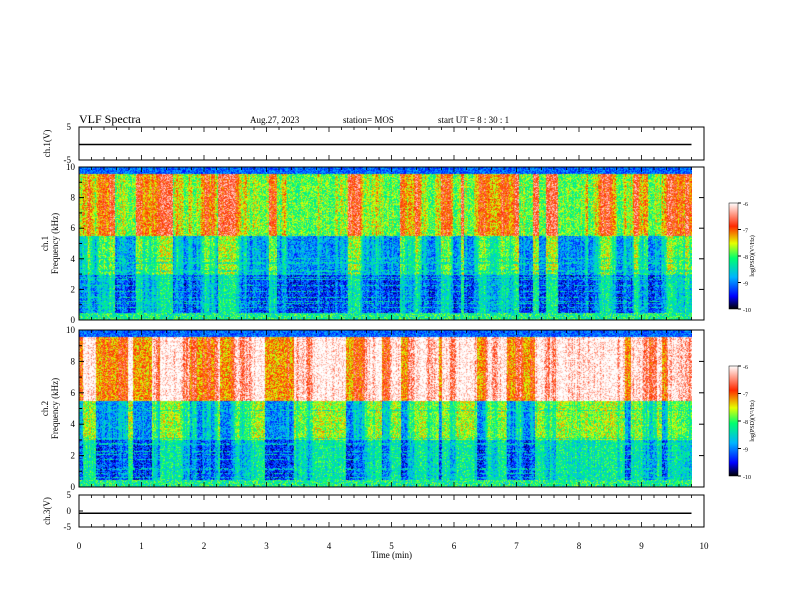  Describe the element at coordinates (329, 546) in the screenshot. I see `x-tick-label: 4` at that location.